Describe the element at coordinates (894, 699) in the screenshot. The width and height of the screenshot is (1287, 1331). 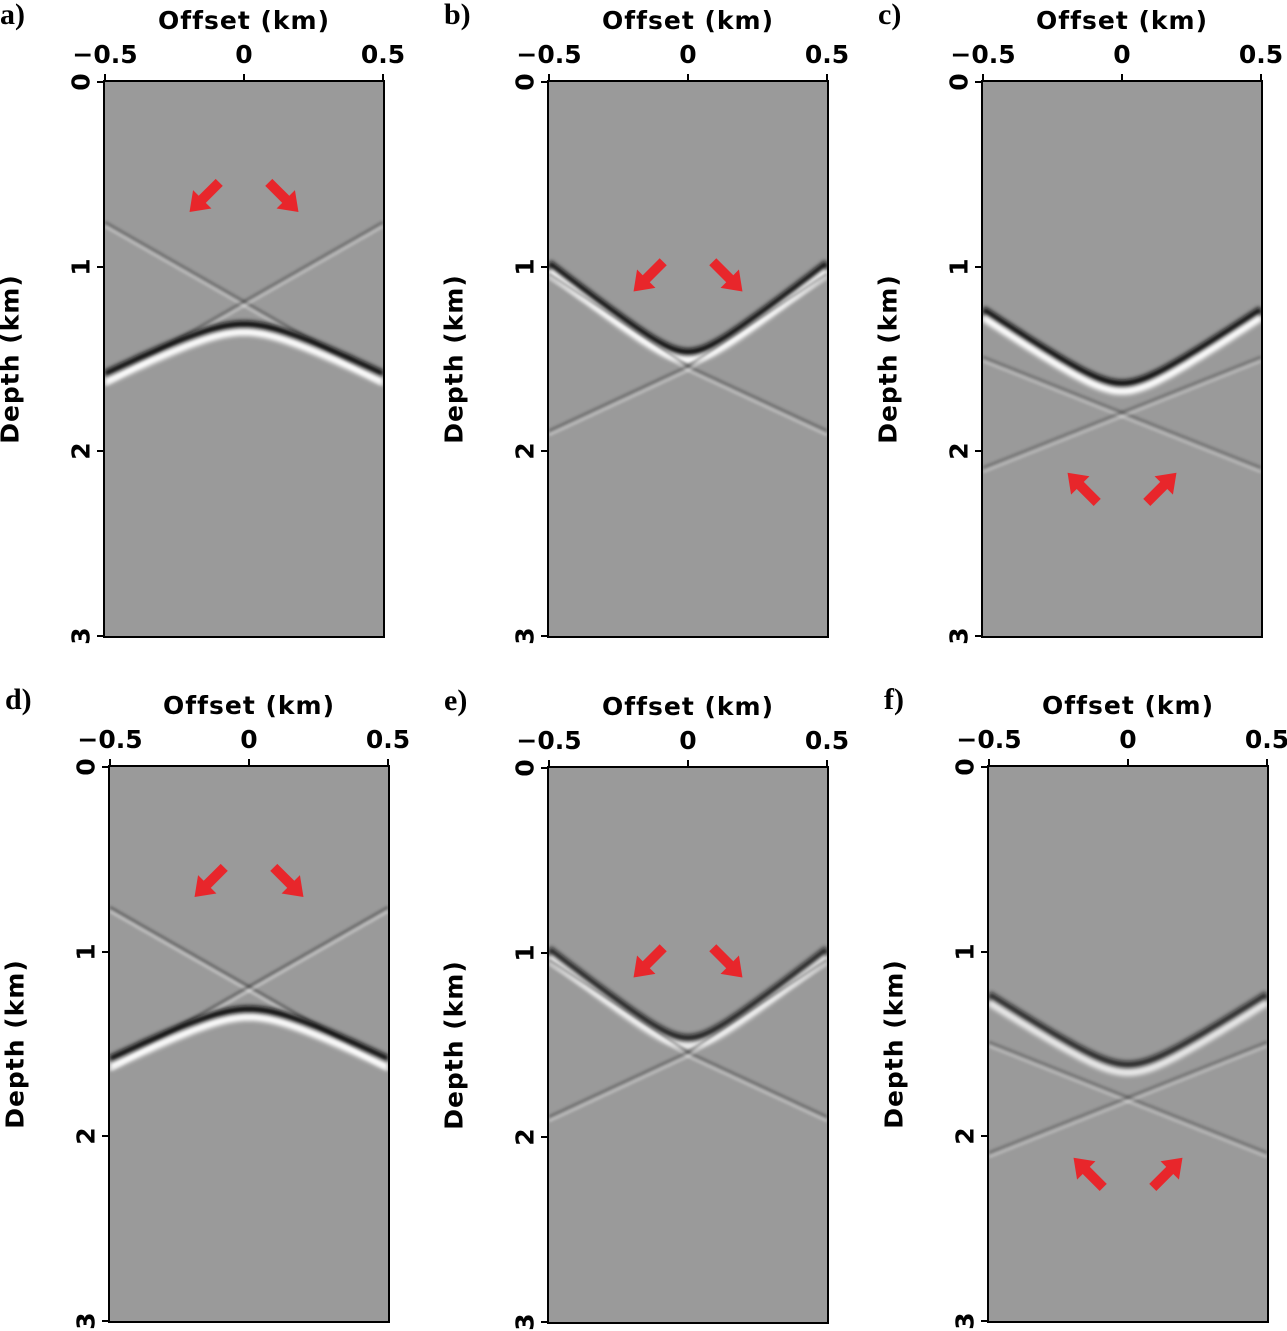
I see `panel-label: f)` at that location.